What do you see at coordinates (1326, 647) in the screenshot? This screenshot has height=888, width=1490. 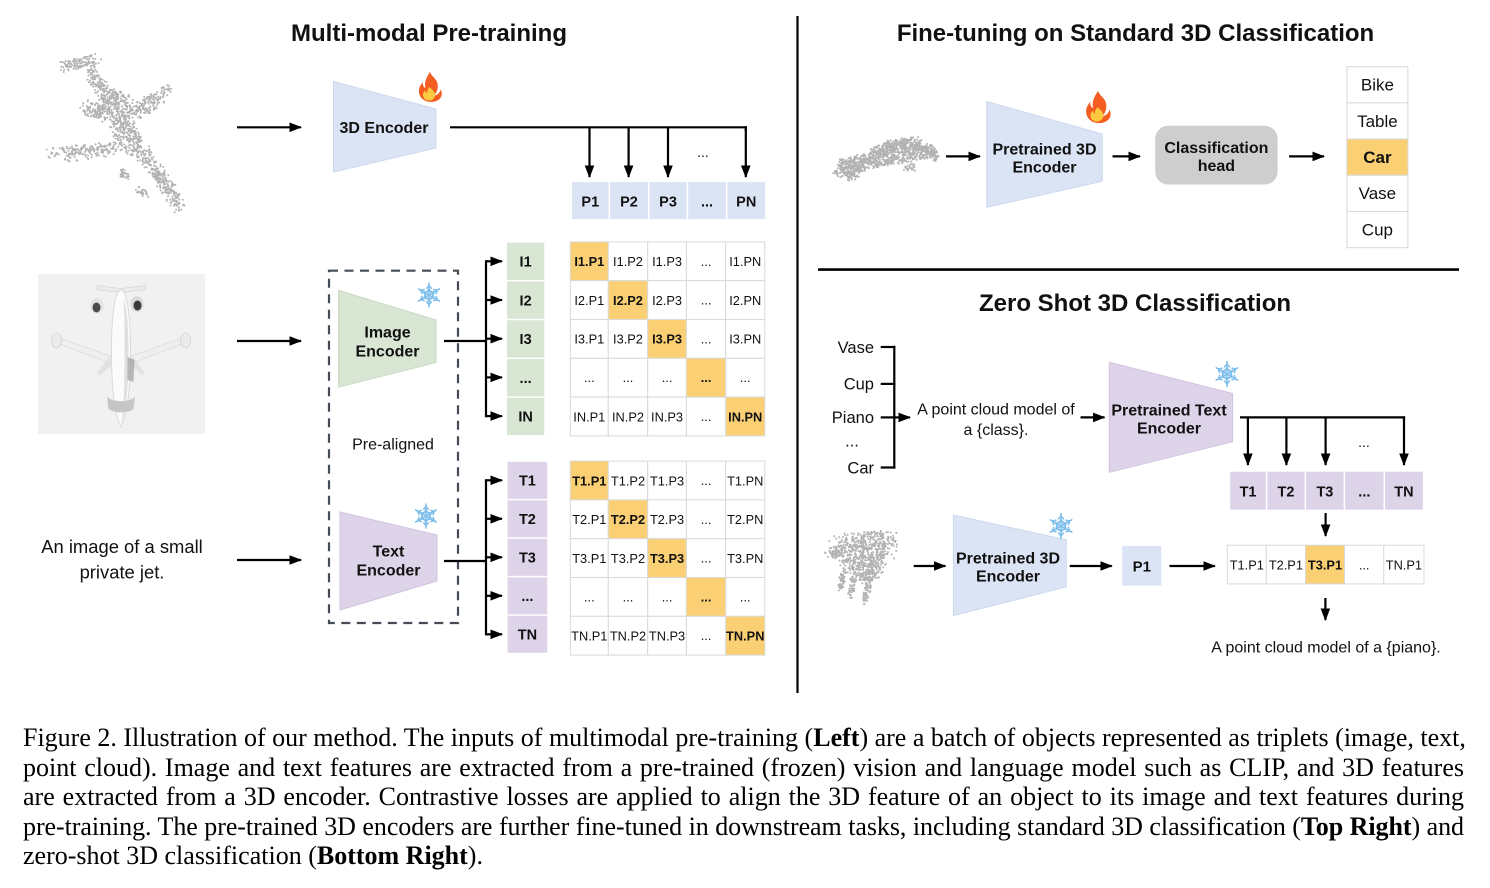 I see `svg-text:A point cloud model of a {pian: A point cloud model of a {piano}.` at bounding box center [1326, 647].